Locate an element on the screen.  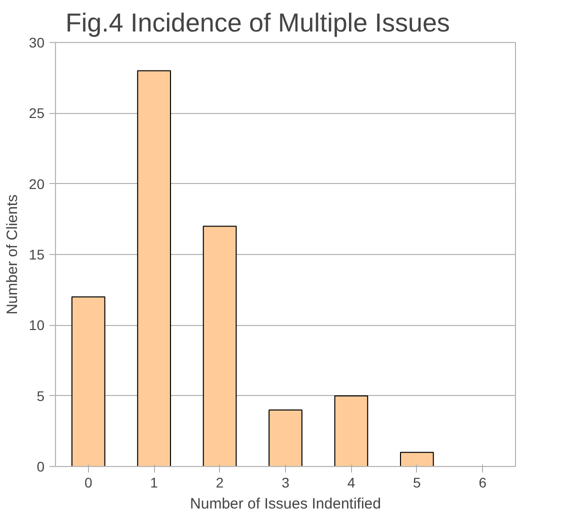
x-tick-label: 5 is located at coordinates (417, 482).